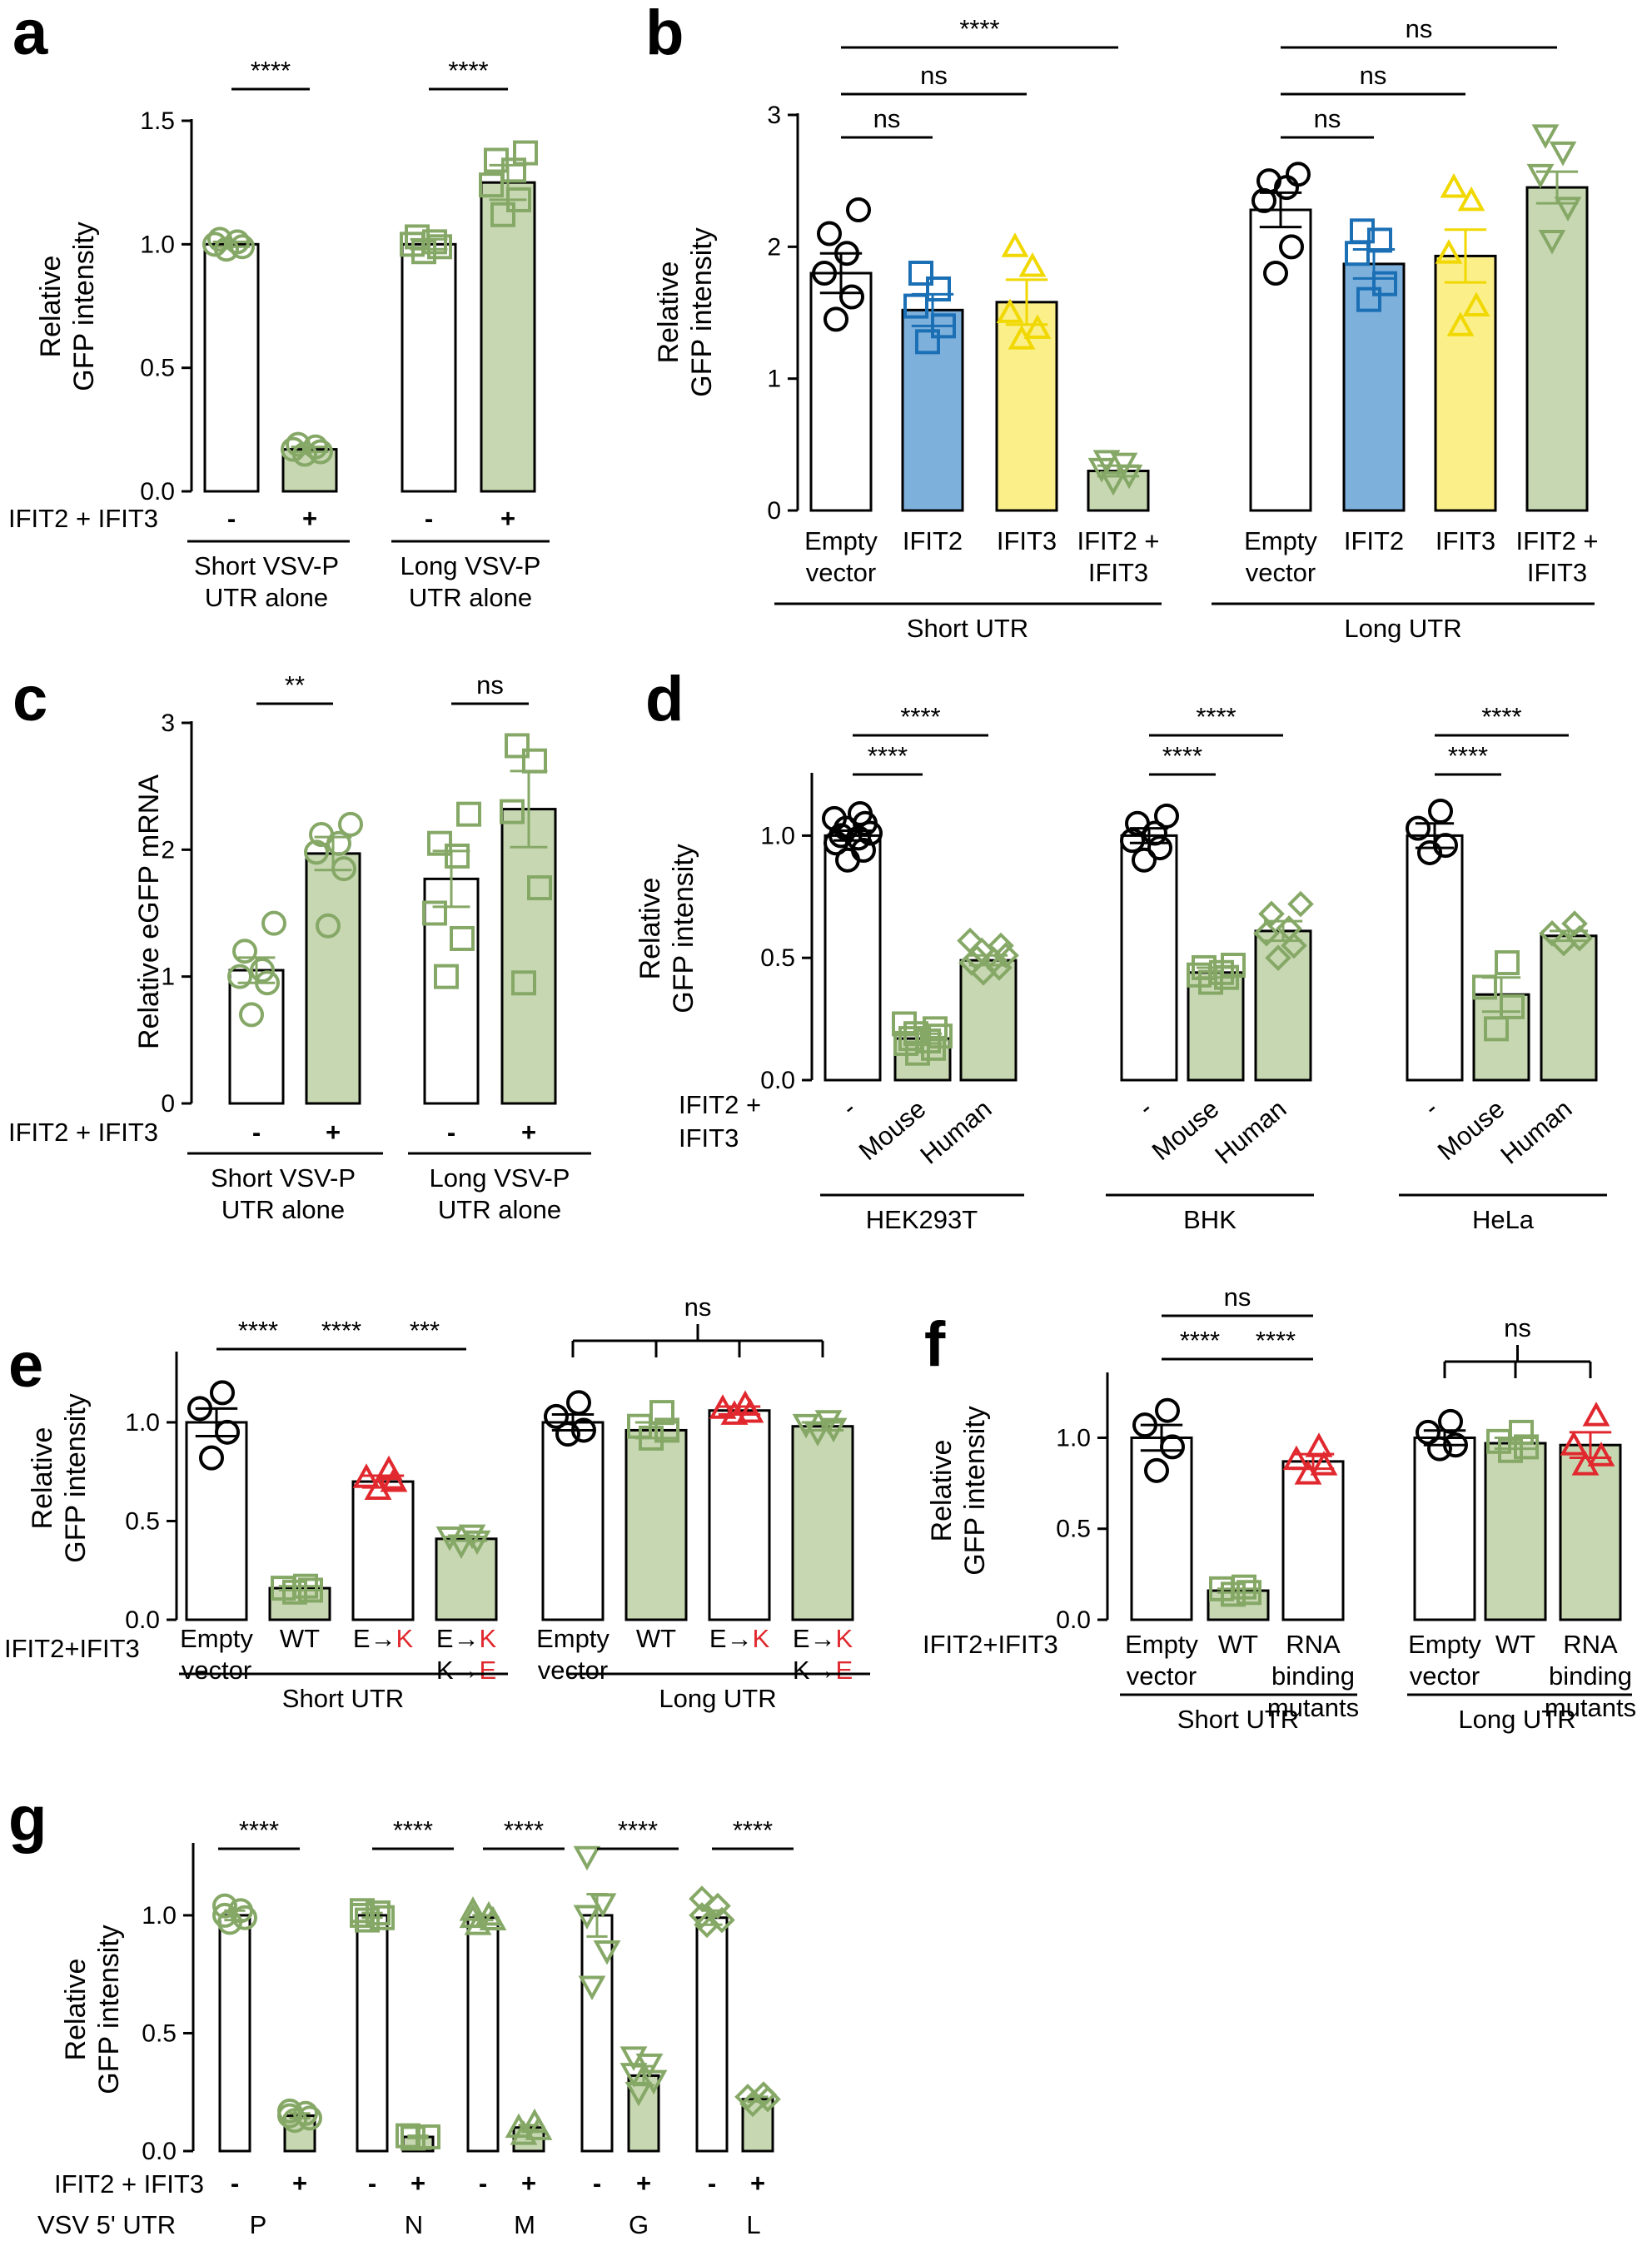 Image resolution: width=1652 pixels, height=2241 pixels. I want to click on category-label: vector, so click(841, 572).